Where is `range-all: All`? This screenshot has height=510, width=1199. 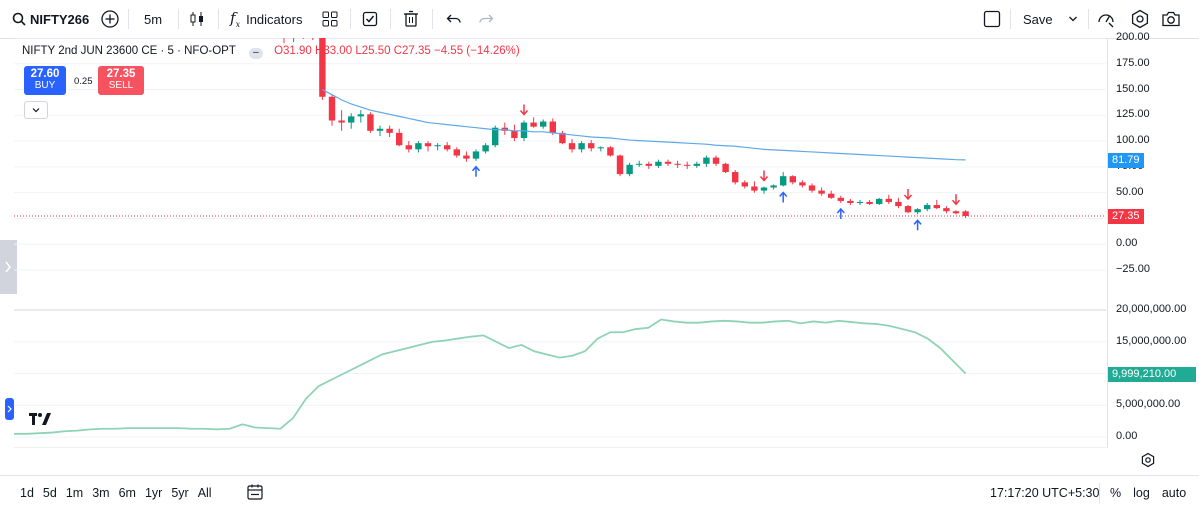
range-all: All is located at coordinates (204, 493).